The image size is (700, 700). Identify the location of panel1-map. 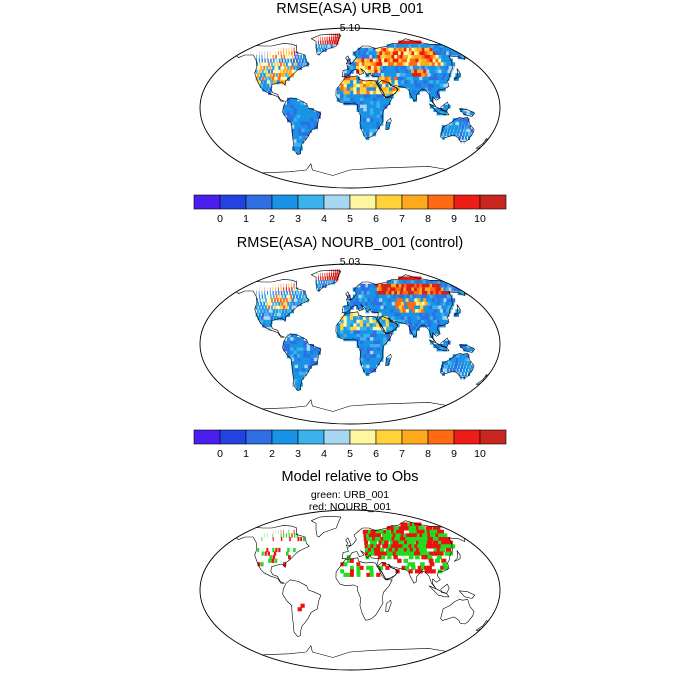
(350, 108).